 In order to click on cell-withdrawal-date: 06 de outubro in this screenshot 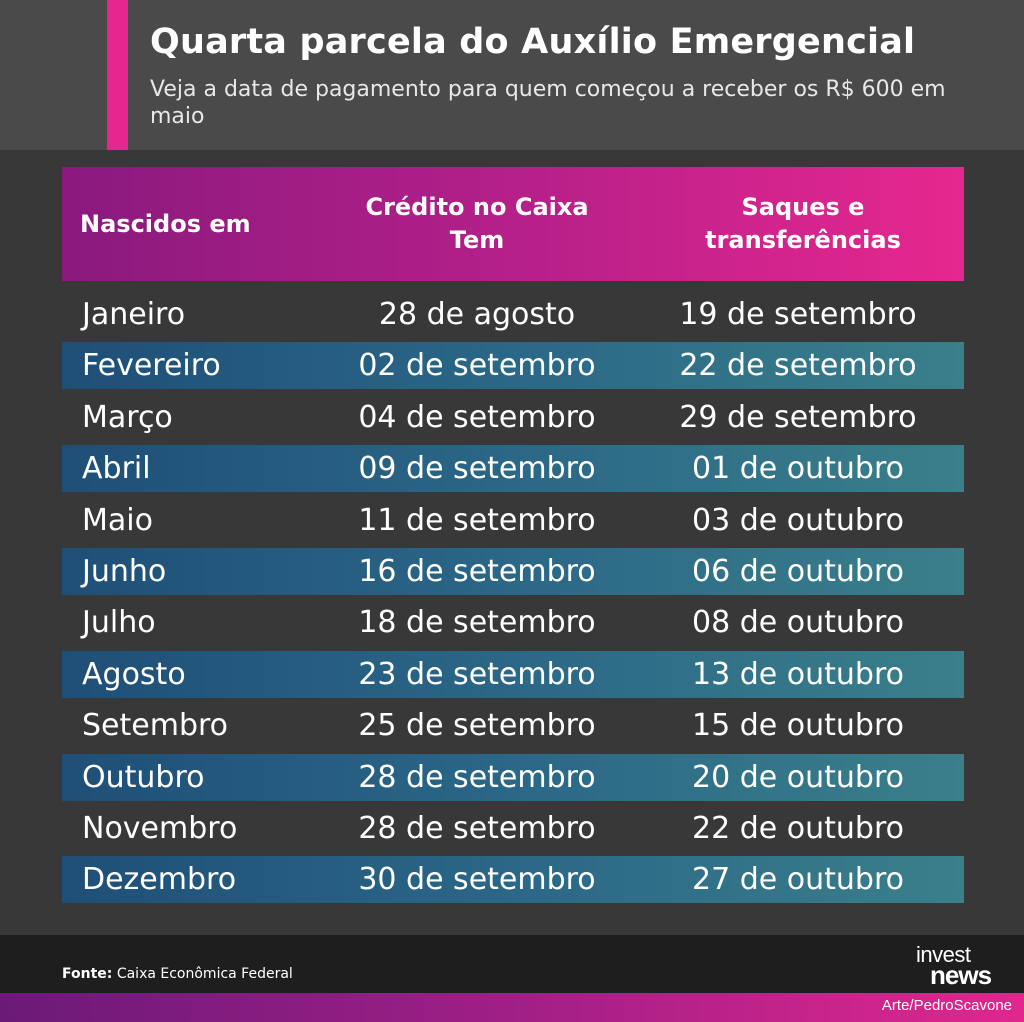, I will do `click(798, 571)`.